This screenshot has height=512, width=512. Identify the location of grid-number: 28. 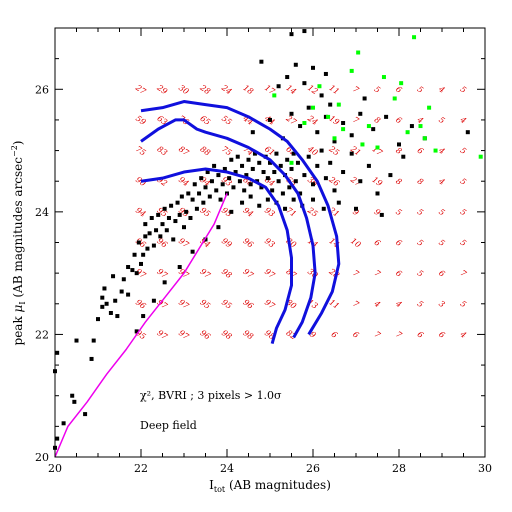
(205, 90).